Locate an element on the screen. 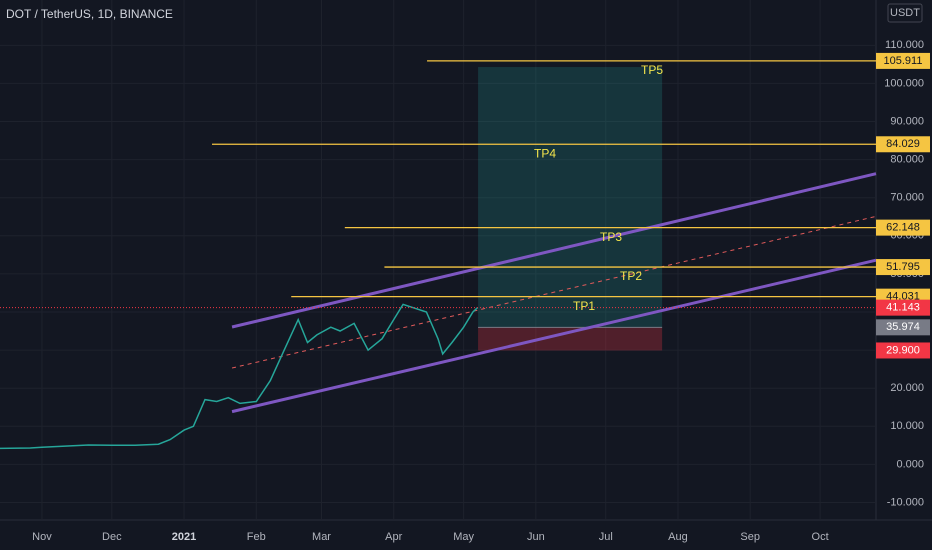 The height and width of the screenshot is (550, 932). level-label: 105.911 is located at coordinates (903, 61).